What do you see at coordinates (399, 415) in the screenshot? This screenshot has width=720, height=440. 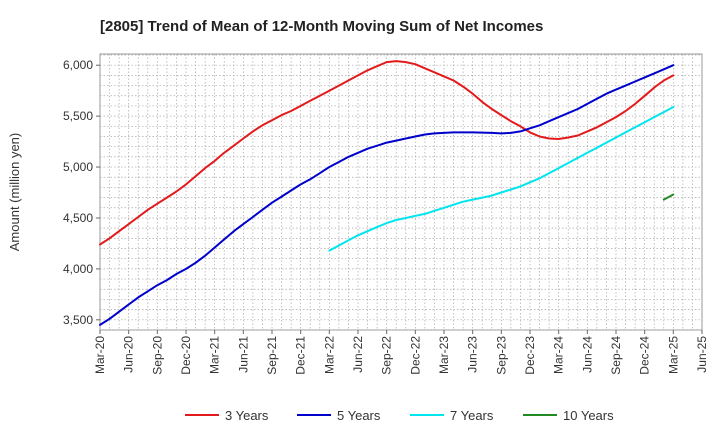 I see `legend: 3 Years 5 Years 7 Years 10 Years` at bounding box center [399, 415].